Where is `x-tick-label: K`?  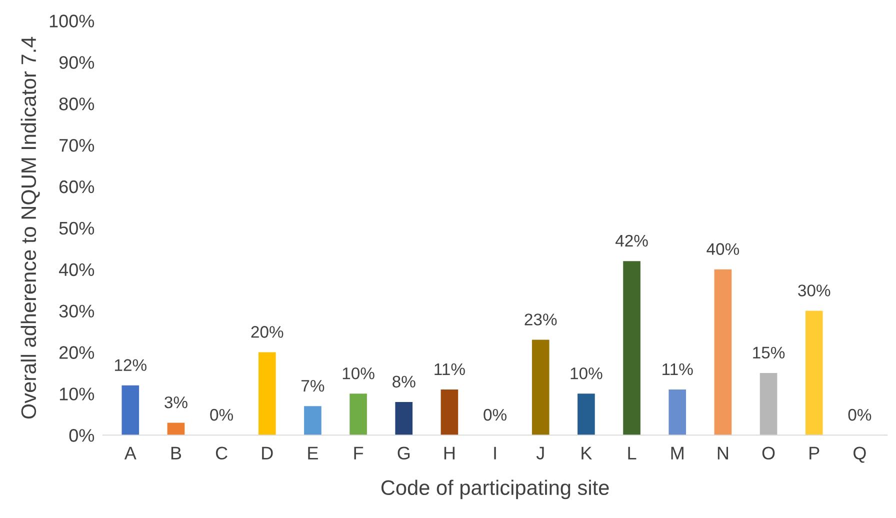
x-tick-label: K is located at coordinates (587, 453).